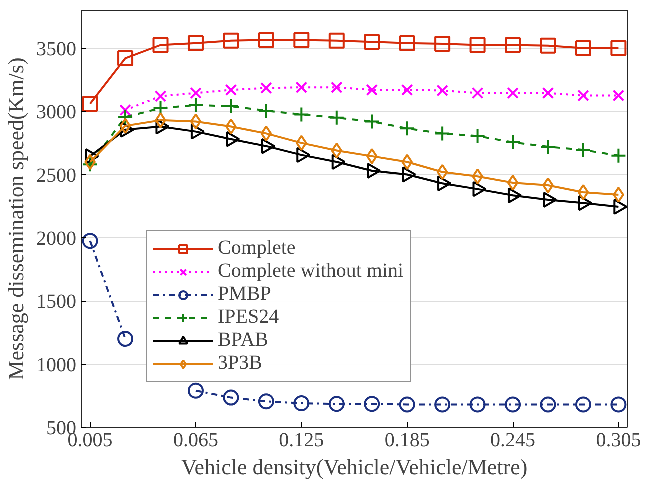 The height and width of the screenshot is (482, 657). What do you see at coordinates (56, 239) in the screenshot?
I see `y-tick-label: 2000` at bounding box center [56, 239].